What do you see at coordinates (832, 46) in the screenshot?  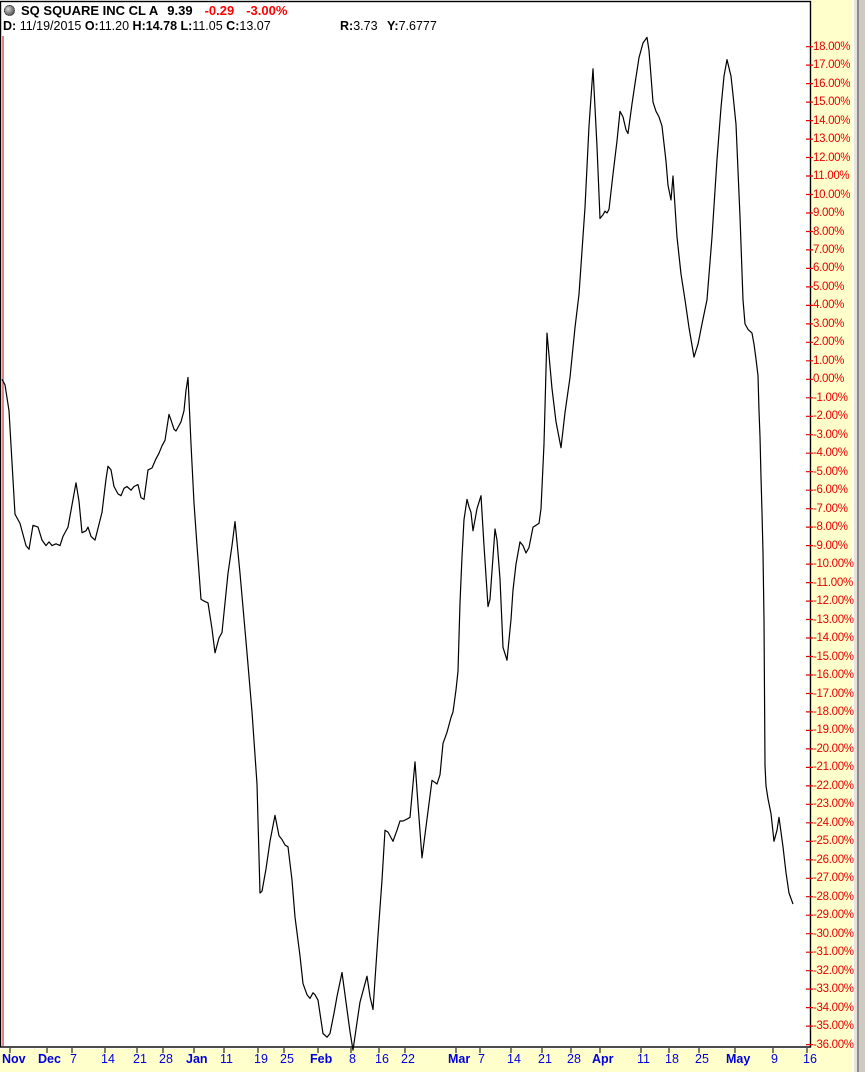 I see `y-axis-tick-label: 18.00%` at bounding box center [832, 46].